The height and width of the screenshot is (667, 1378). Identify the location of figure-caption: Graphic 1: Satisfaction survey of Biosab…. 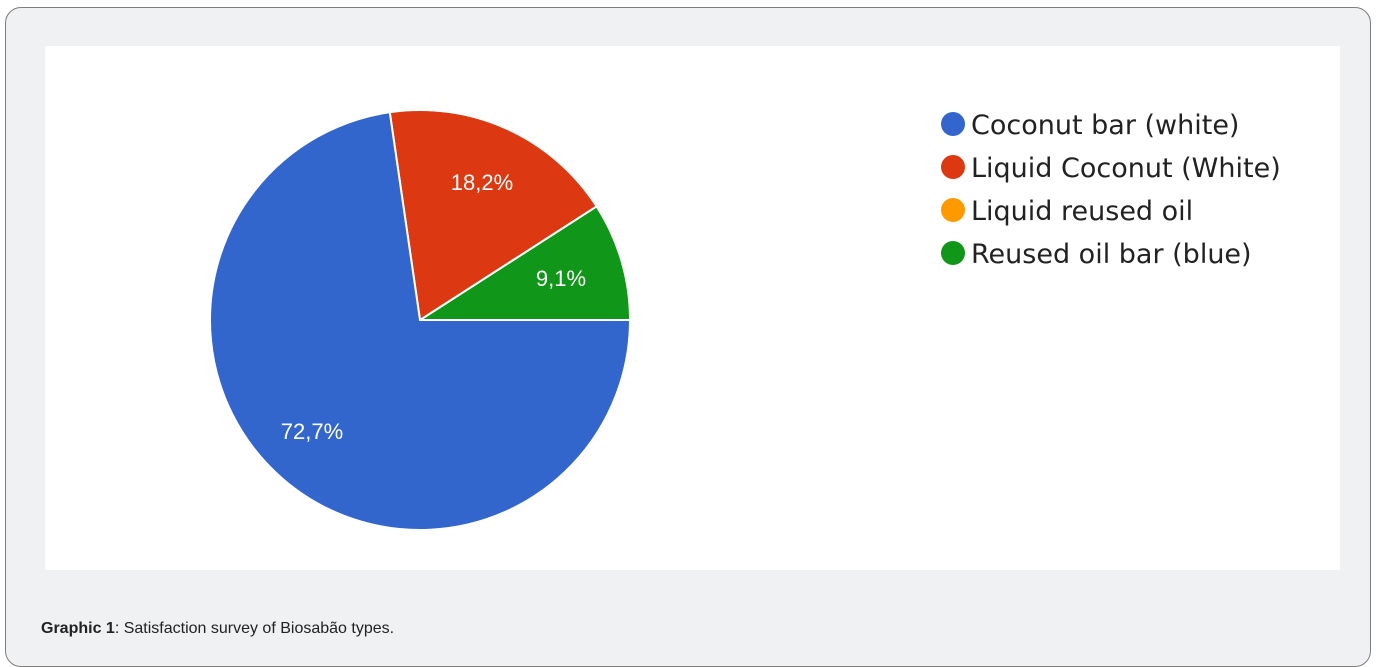
(217, 629).